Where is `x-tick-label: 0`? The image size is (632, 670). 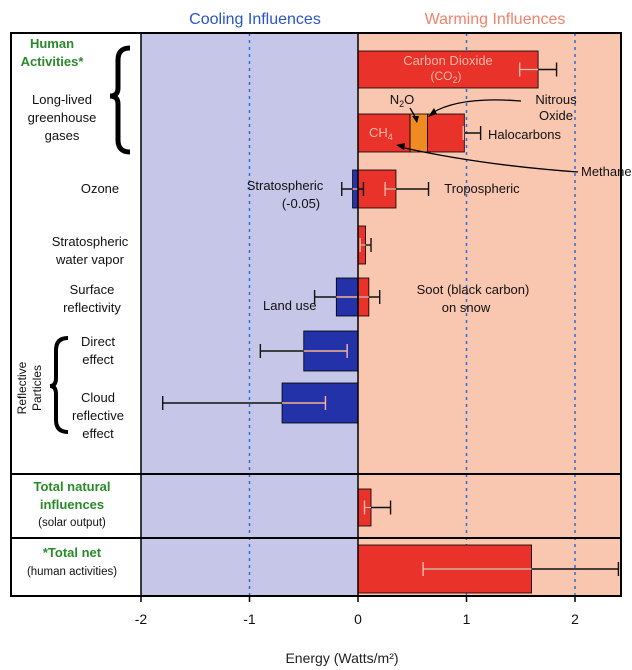 x-tick-label: 0 is located at coordinates (358, 619).